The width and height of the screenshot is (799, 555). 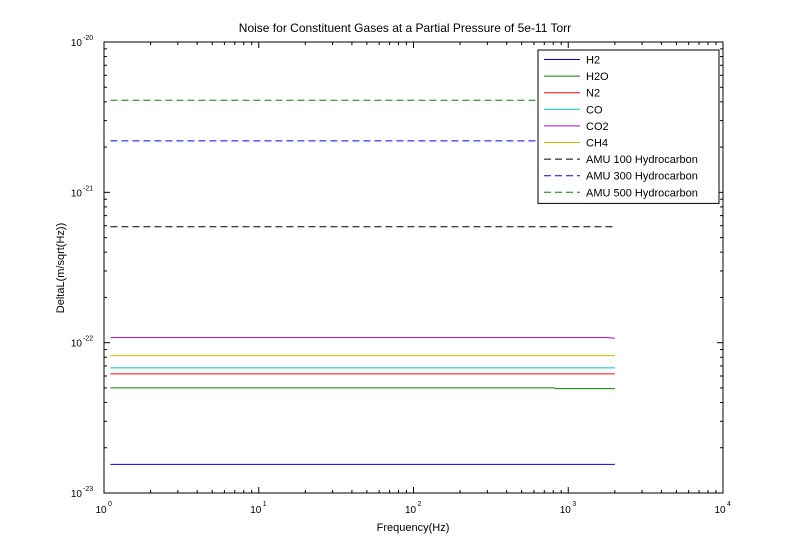 I want to click on y-tick-exponent: -23, so click(x=88, y=489).